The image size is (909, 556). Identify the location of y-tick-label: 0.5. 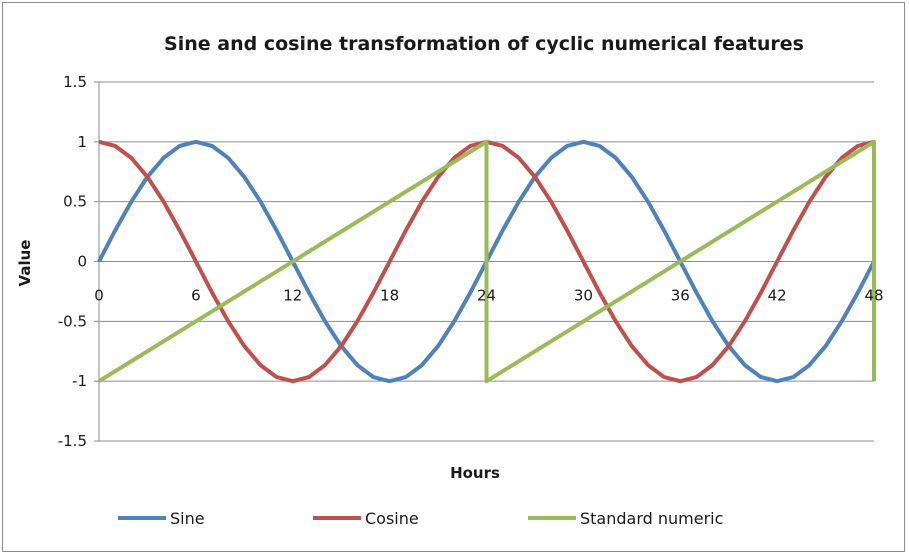
(75, 202).